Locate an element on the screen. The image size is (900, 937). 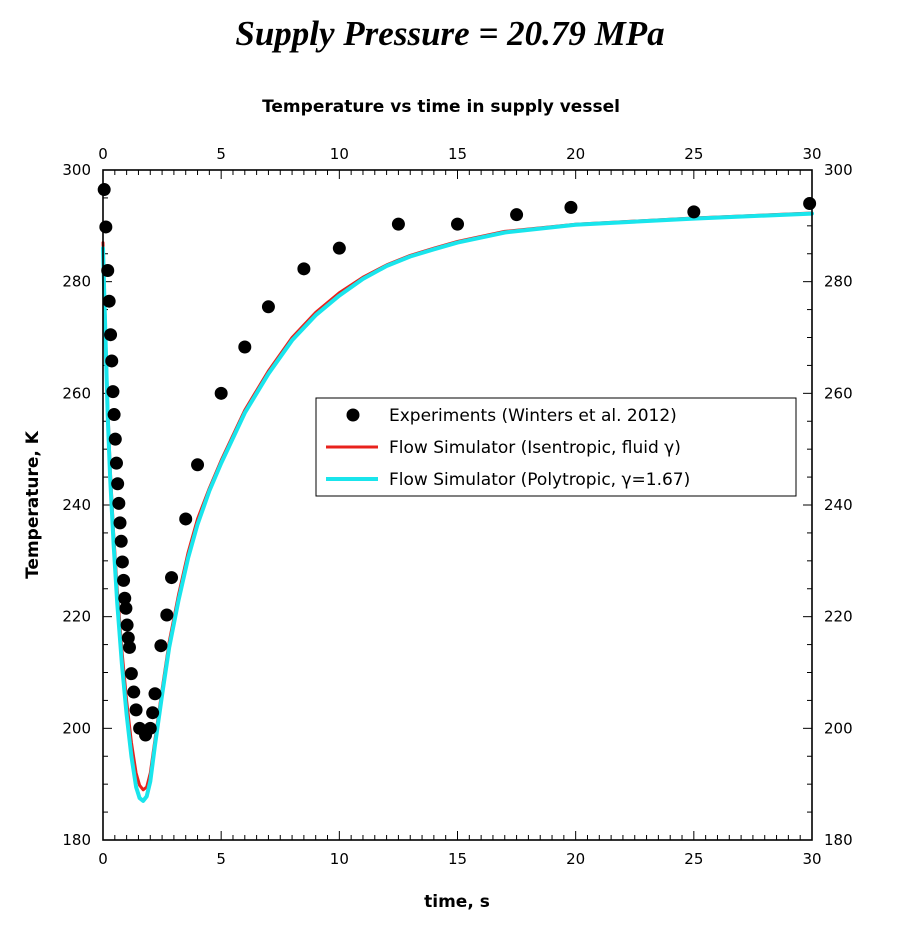
y-tick-label-left: 240 is located at coordinates (76, 505).